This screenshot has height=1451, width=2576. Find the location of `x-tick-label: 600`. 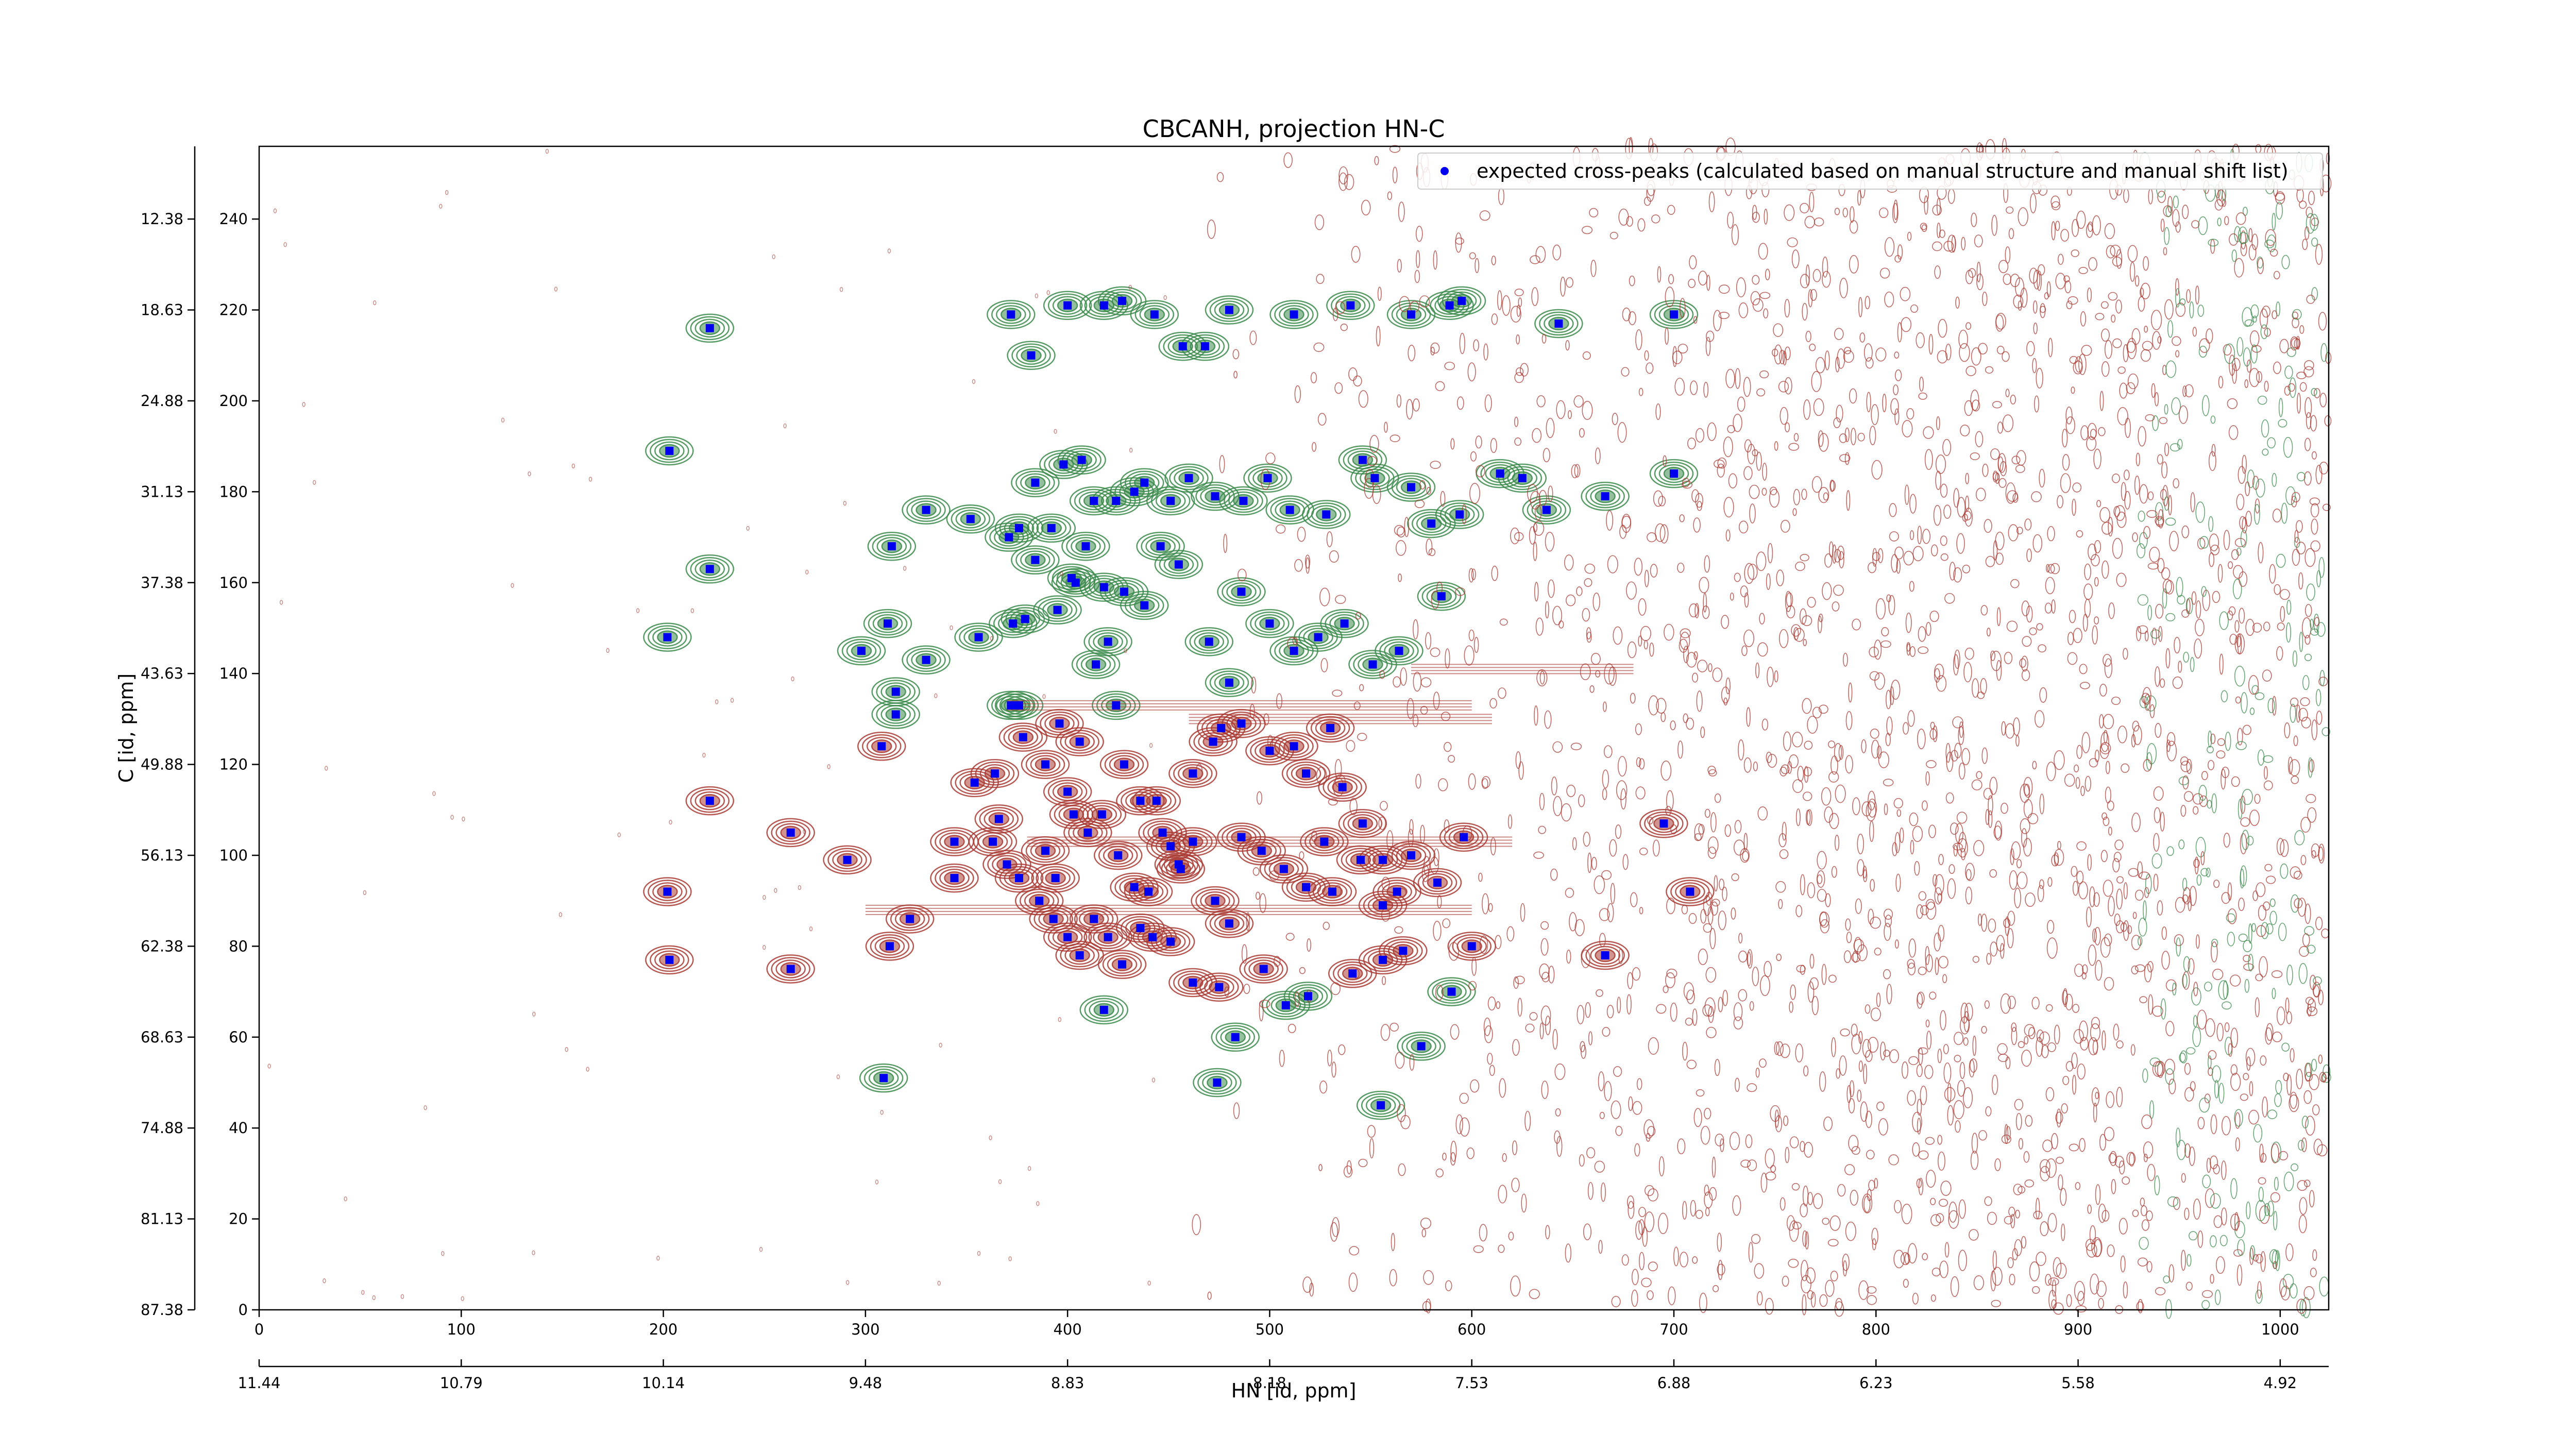

x-tick-label: 600 is located at coordinates (1472, 1329).